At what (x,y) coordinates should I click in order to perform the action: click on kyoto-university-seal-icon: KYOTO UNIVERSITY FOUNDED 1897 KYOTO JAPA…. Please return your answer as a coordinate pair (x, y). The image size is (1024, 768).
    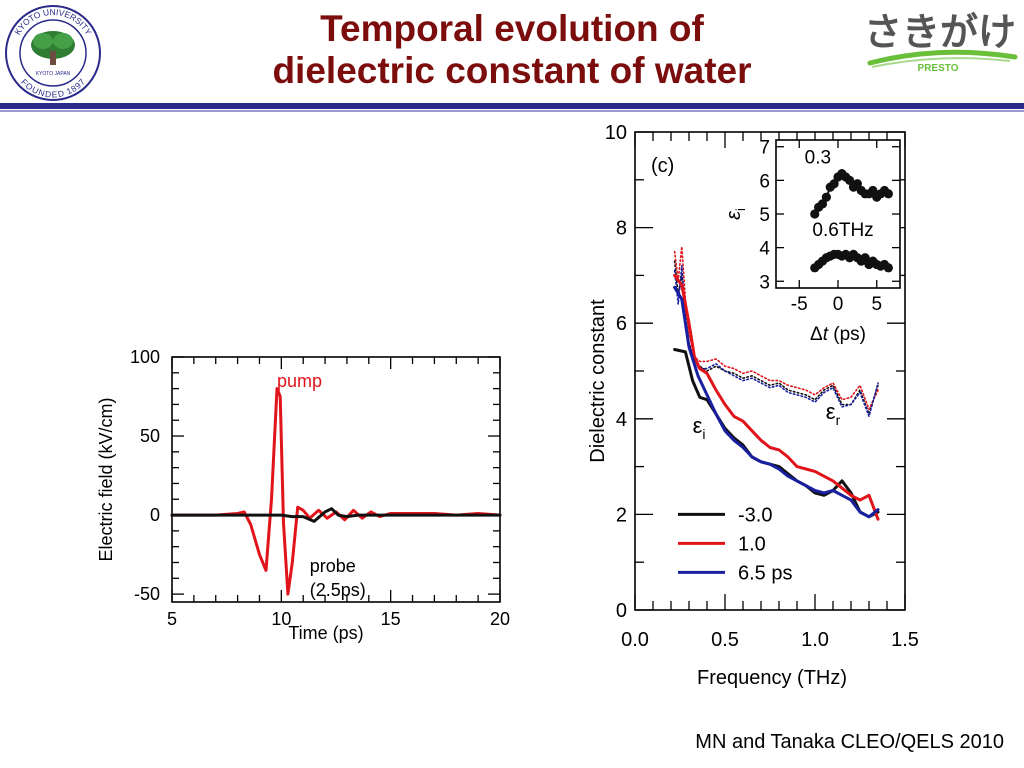
    Looking at the image, I should click on (53, 53).